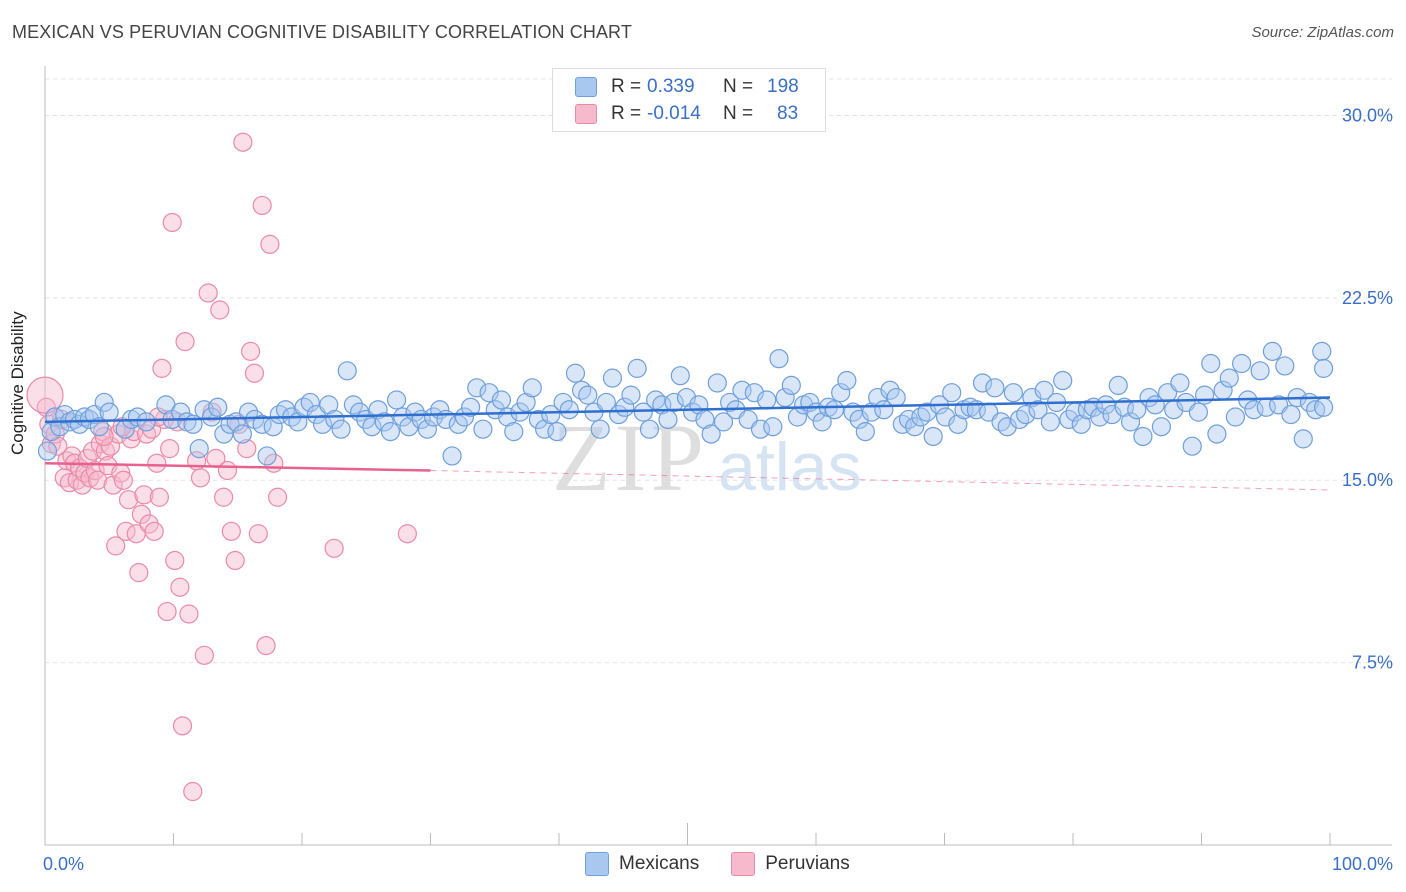  What do you see at coordinates (45, 395) in the screenshot?
I see `point-peruvians-large` at bounding box center [45, 395].